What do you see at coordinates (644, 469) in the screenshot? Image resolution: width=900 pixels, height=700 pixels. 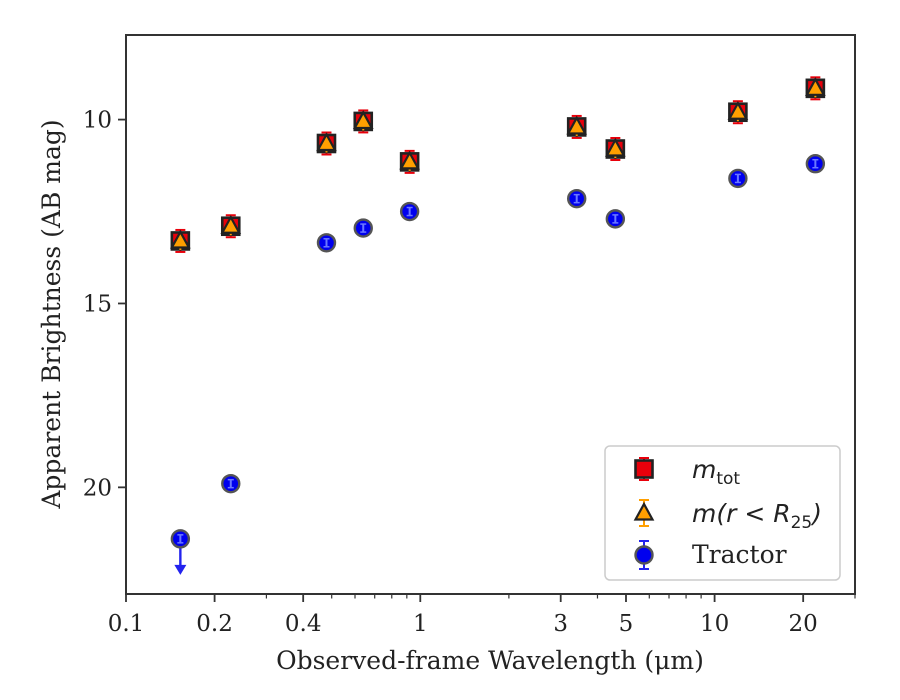 I see `legend-mtot-marker` at bounding box center [644, 469].